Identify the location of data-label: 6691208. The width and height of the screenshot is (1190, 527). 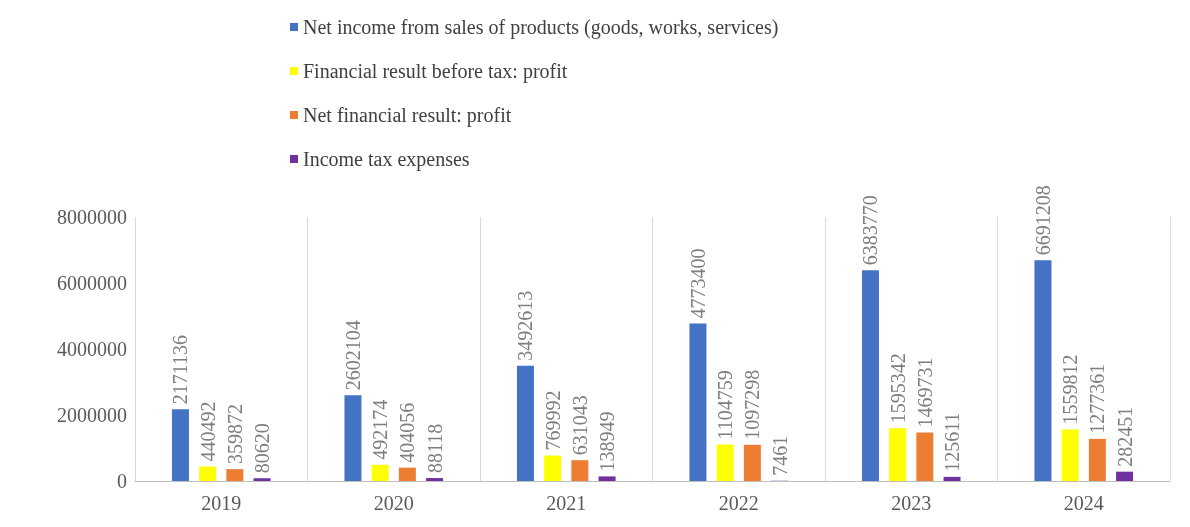
(1042, 220).